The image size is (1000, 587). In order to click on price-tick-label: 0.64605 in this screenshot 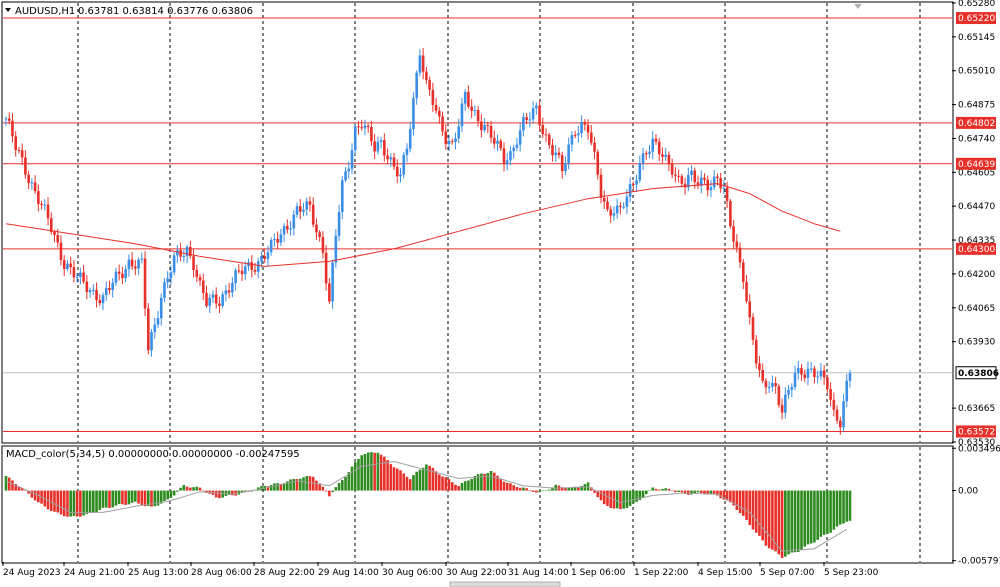, I will do `click(976, 173)`.